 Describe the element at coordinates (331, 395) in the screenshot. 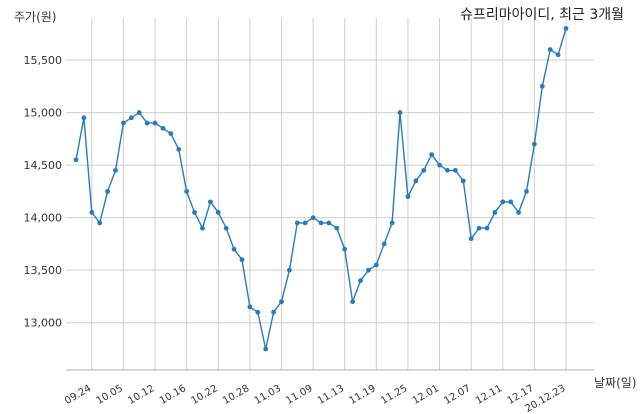

I see `x-tick-label: 11.13` at that location.